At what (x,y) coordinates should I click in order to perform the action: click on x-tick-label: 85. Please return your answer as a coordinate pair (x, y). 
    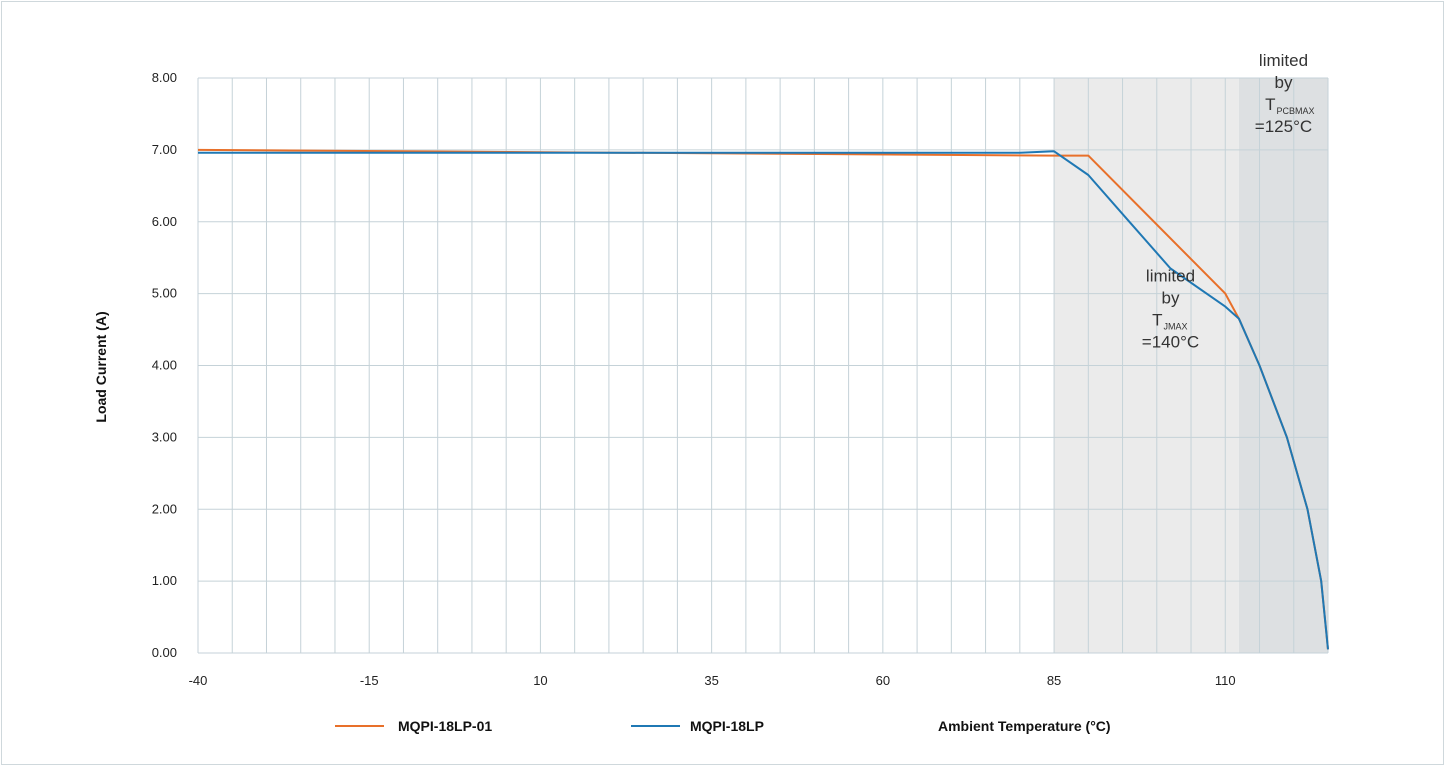
    Looking at the image, I should click on (1054, 680).